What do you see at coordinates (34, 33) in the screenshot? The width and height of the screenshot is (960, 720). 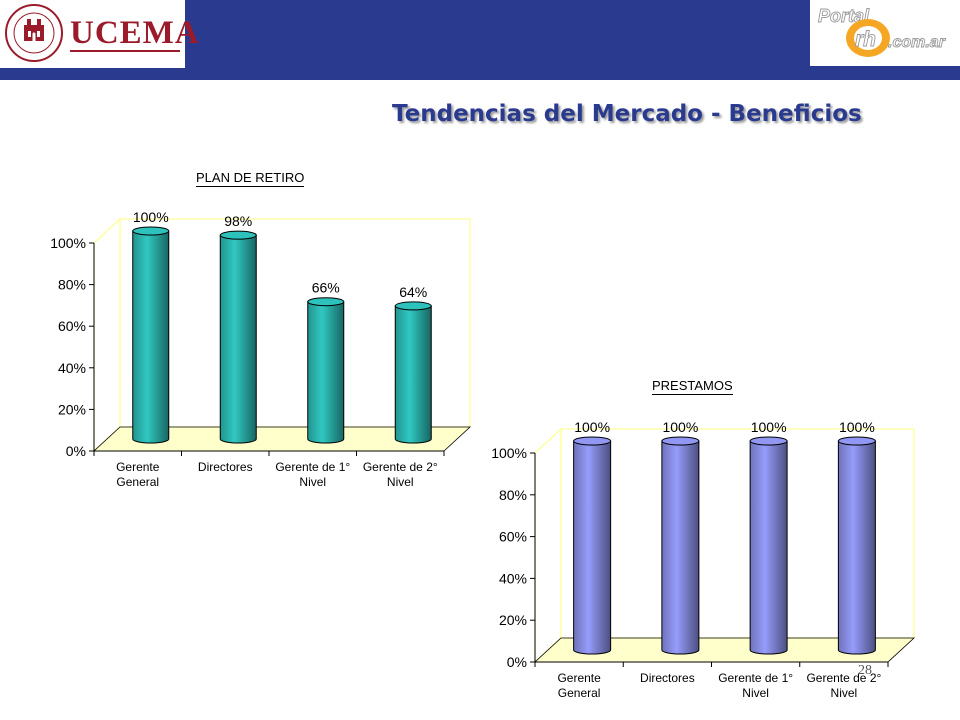 I see `university-seal-icon` at bounding box center [34, 33].